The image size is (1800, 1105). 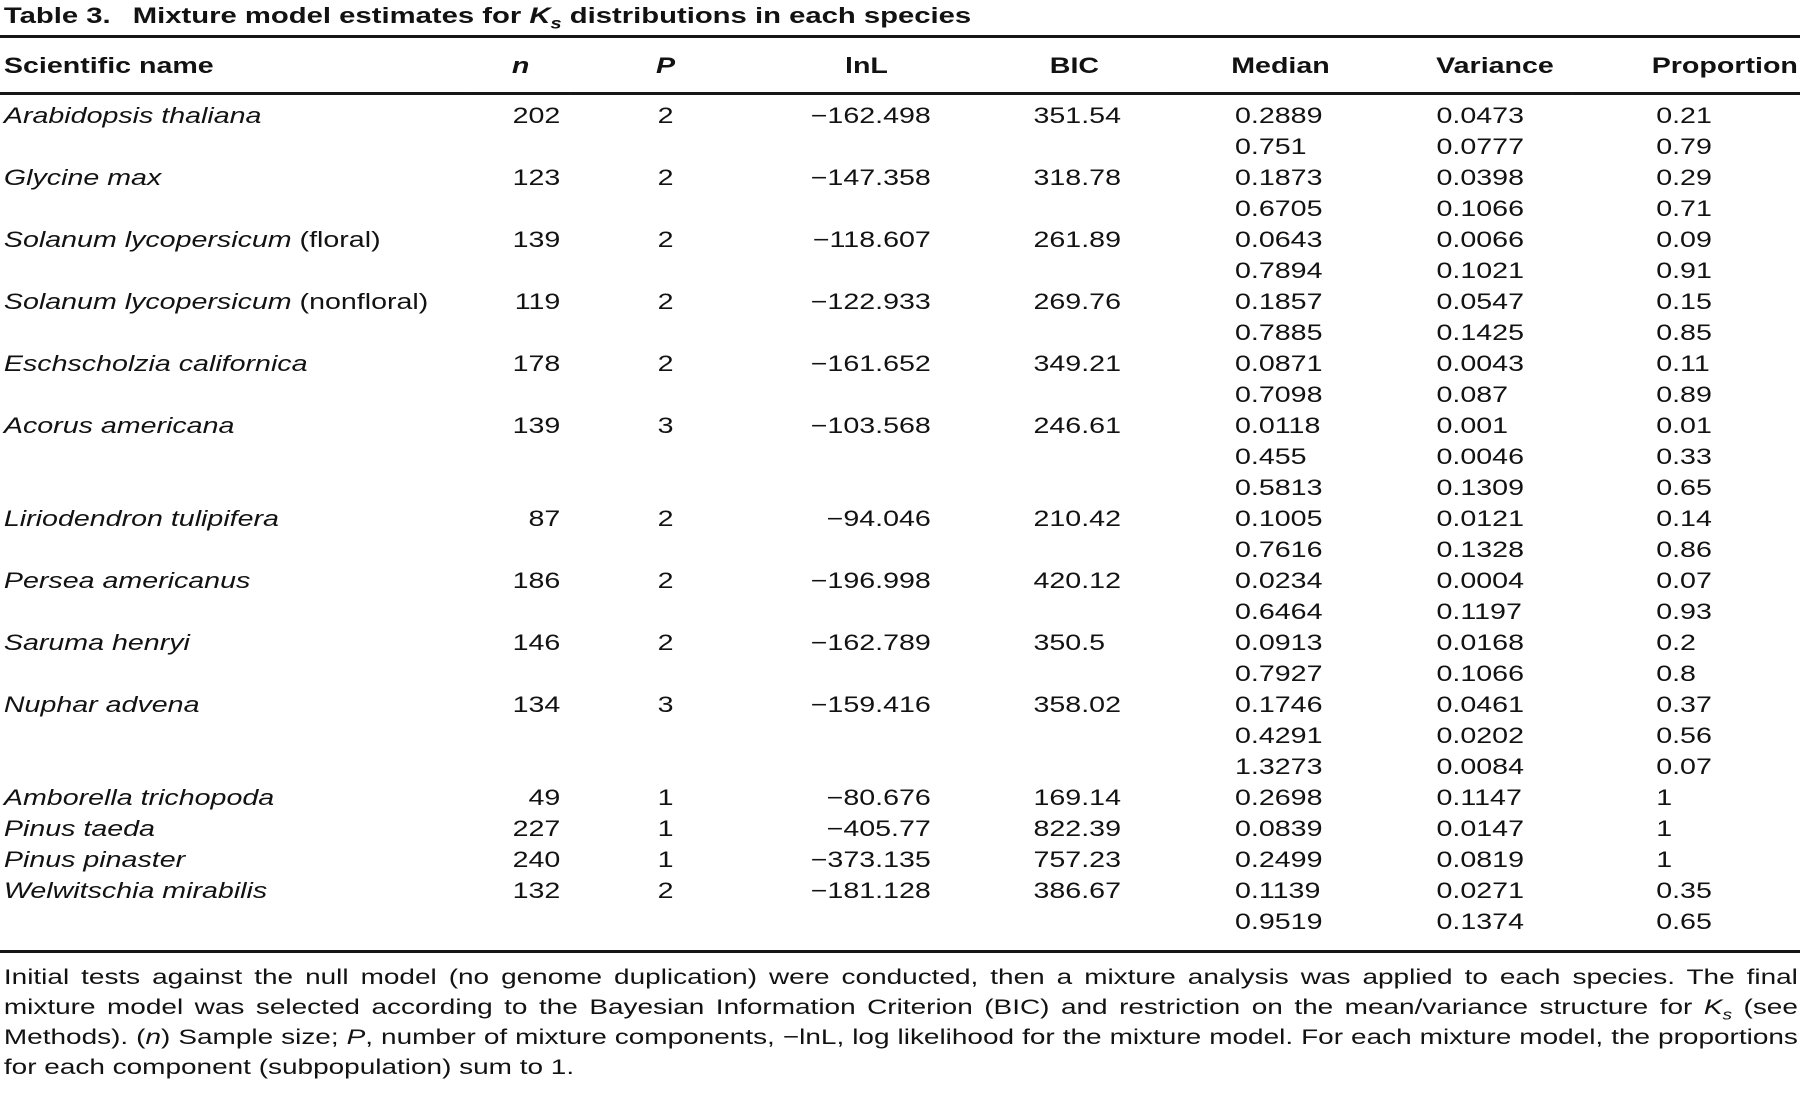 What do you see at coordinates (1480, 146) in the screenshot?
I see `variance-value: 0.0777` at bounding box center [1480, 146].